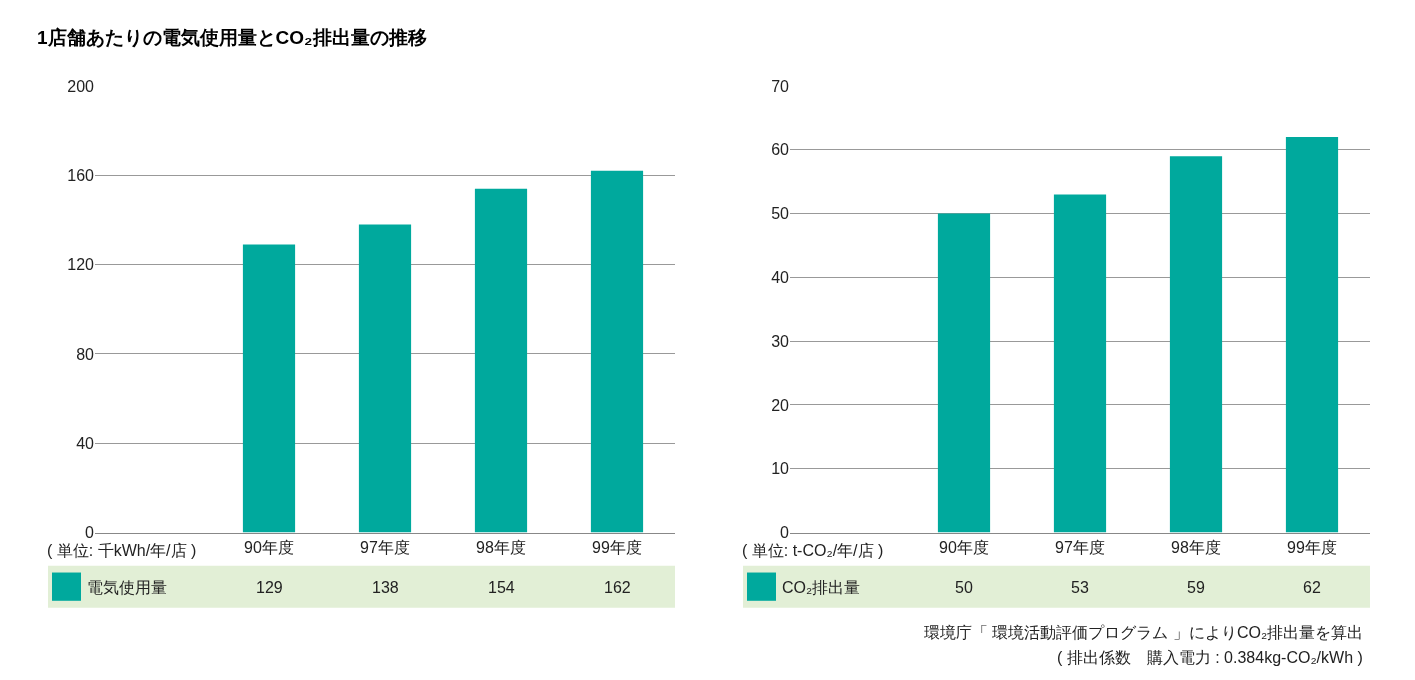 The image size is (1415, 680). I want to click on data-label: 53, so click(1080, 587).